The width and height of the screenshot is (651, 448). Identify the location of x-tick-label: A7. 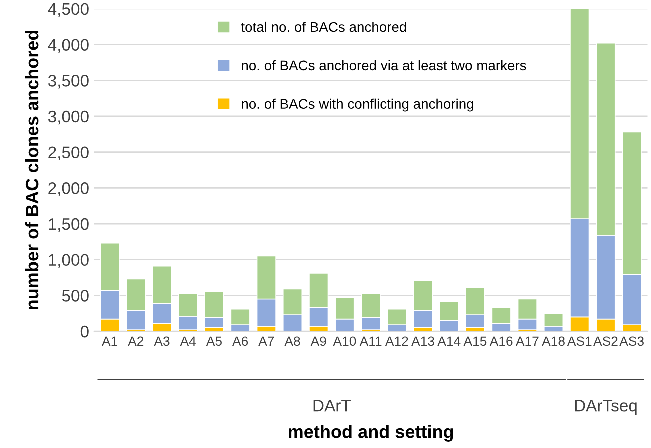
(266, 341).